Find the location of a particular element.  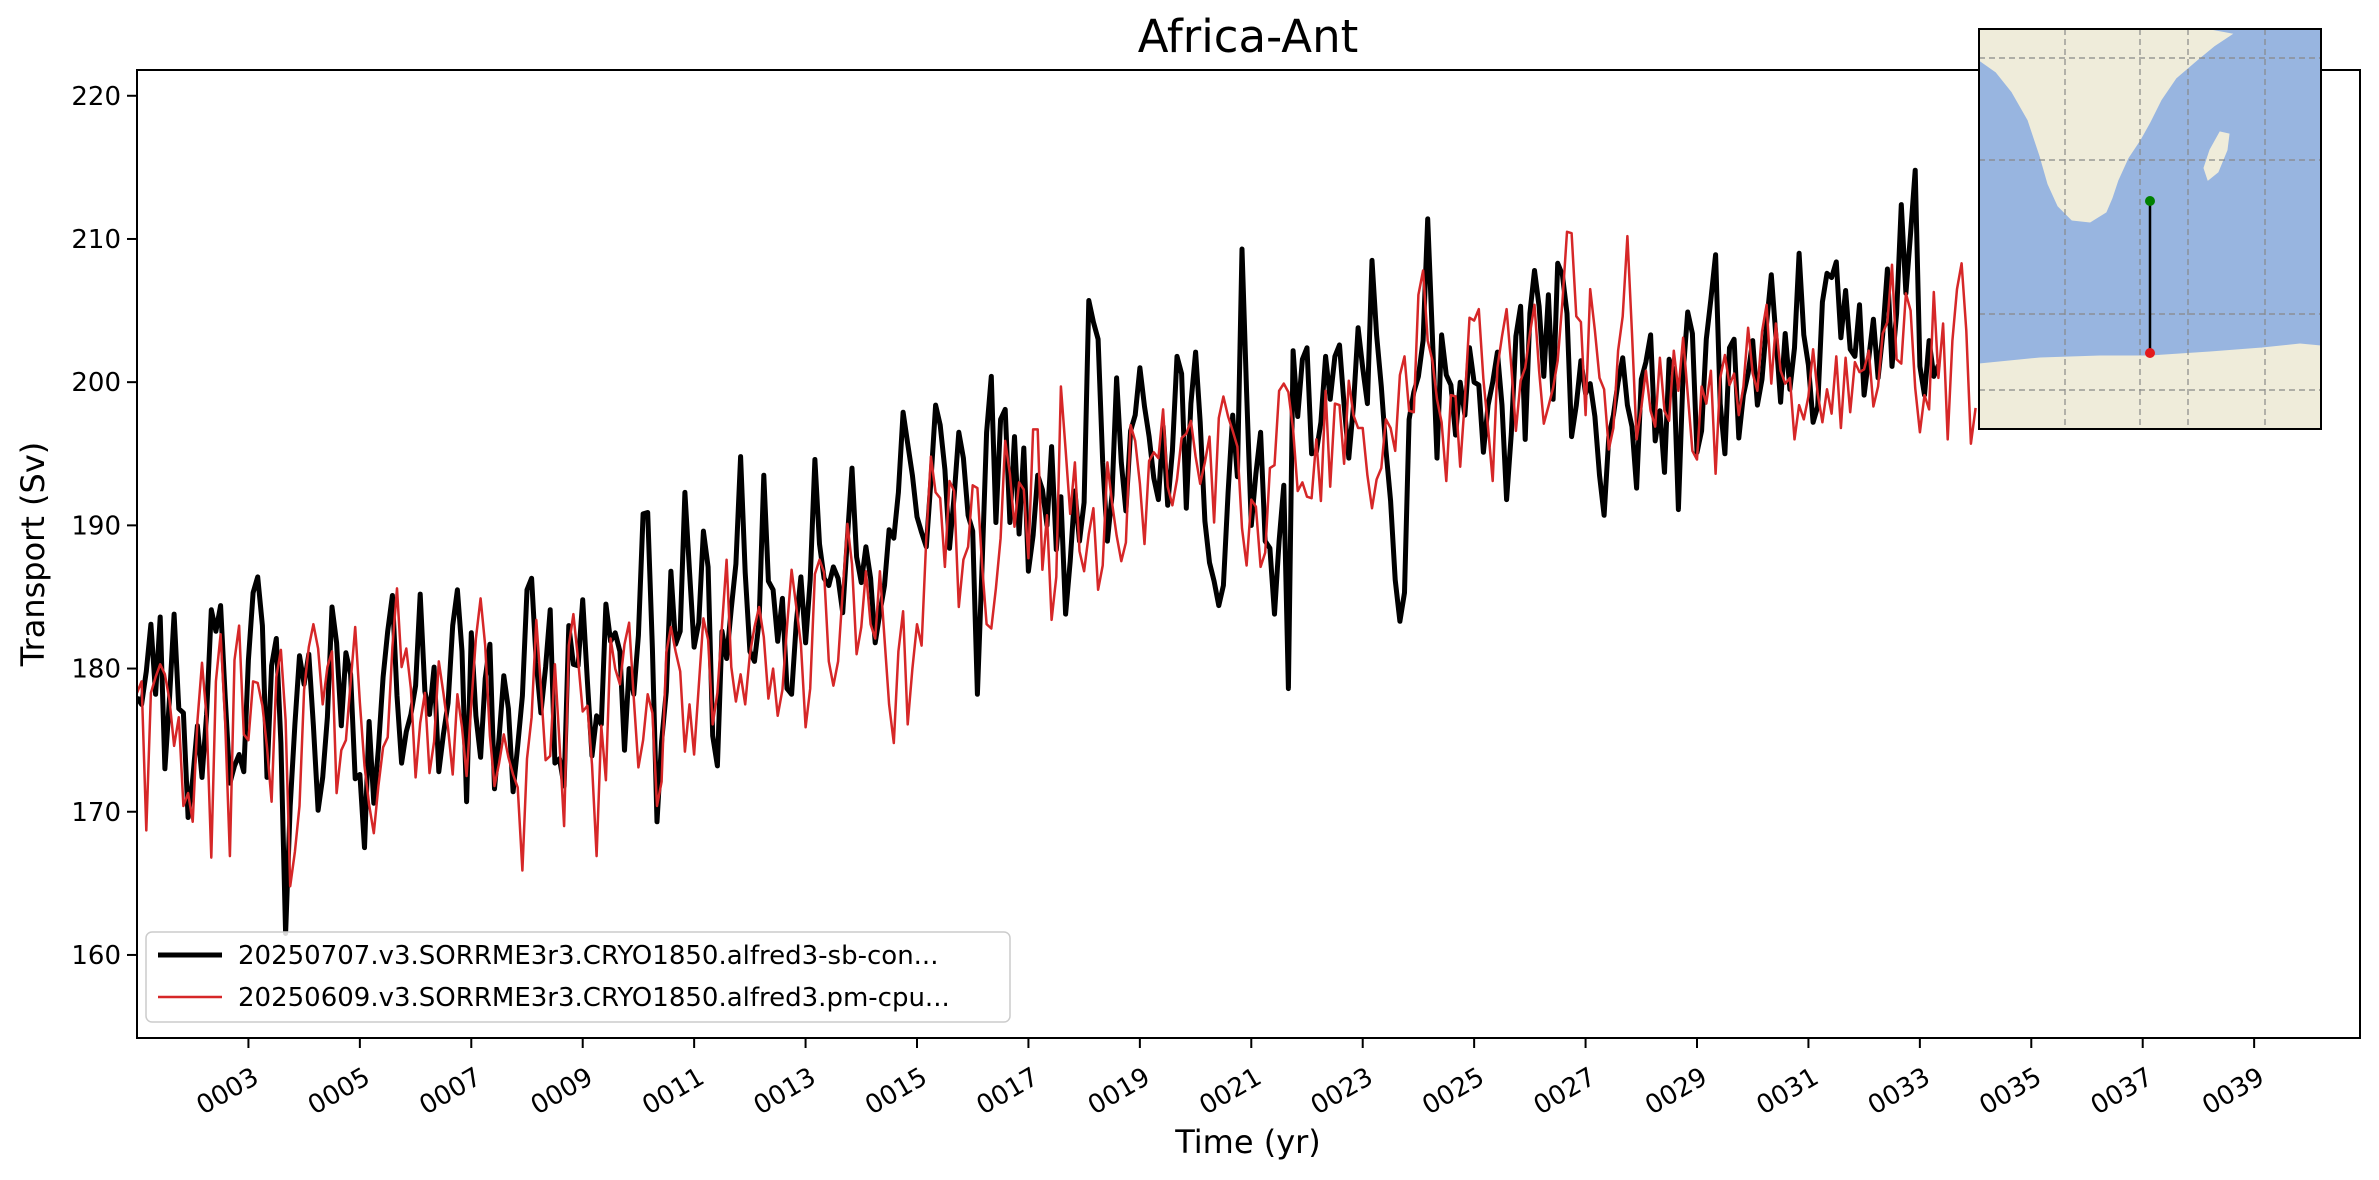

y-axis: 160 170 180 190 200 210 220 is located at coordinates (104, 526).